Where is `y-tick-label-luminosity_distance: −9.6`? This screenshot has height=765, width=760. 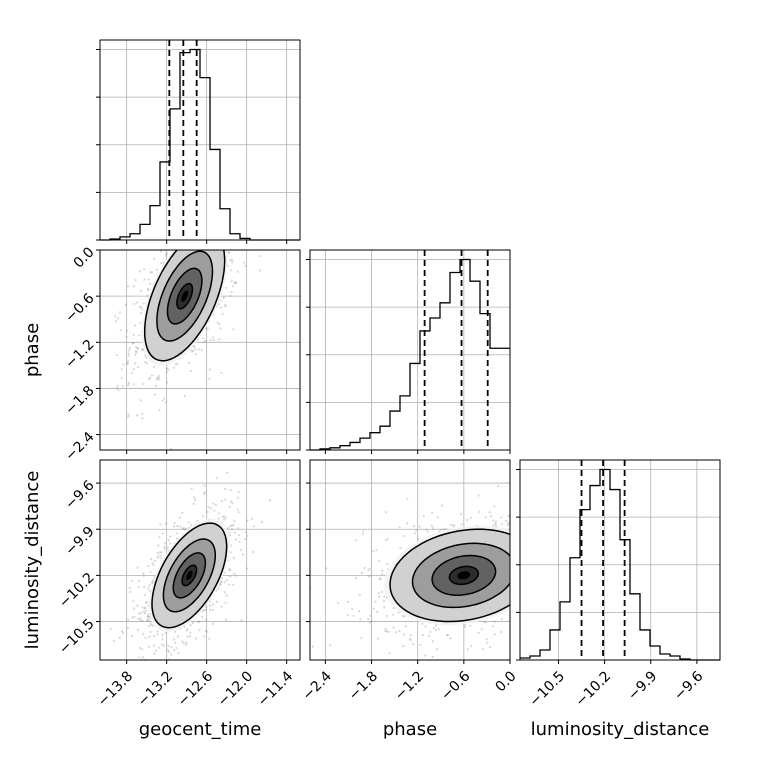 y-tick-label-luminosity_distance: −9.6 is located at coordinates (79, 494).